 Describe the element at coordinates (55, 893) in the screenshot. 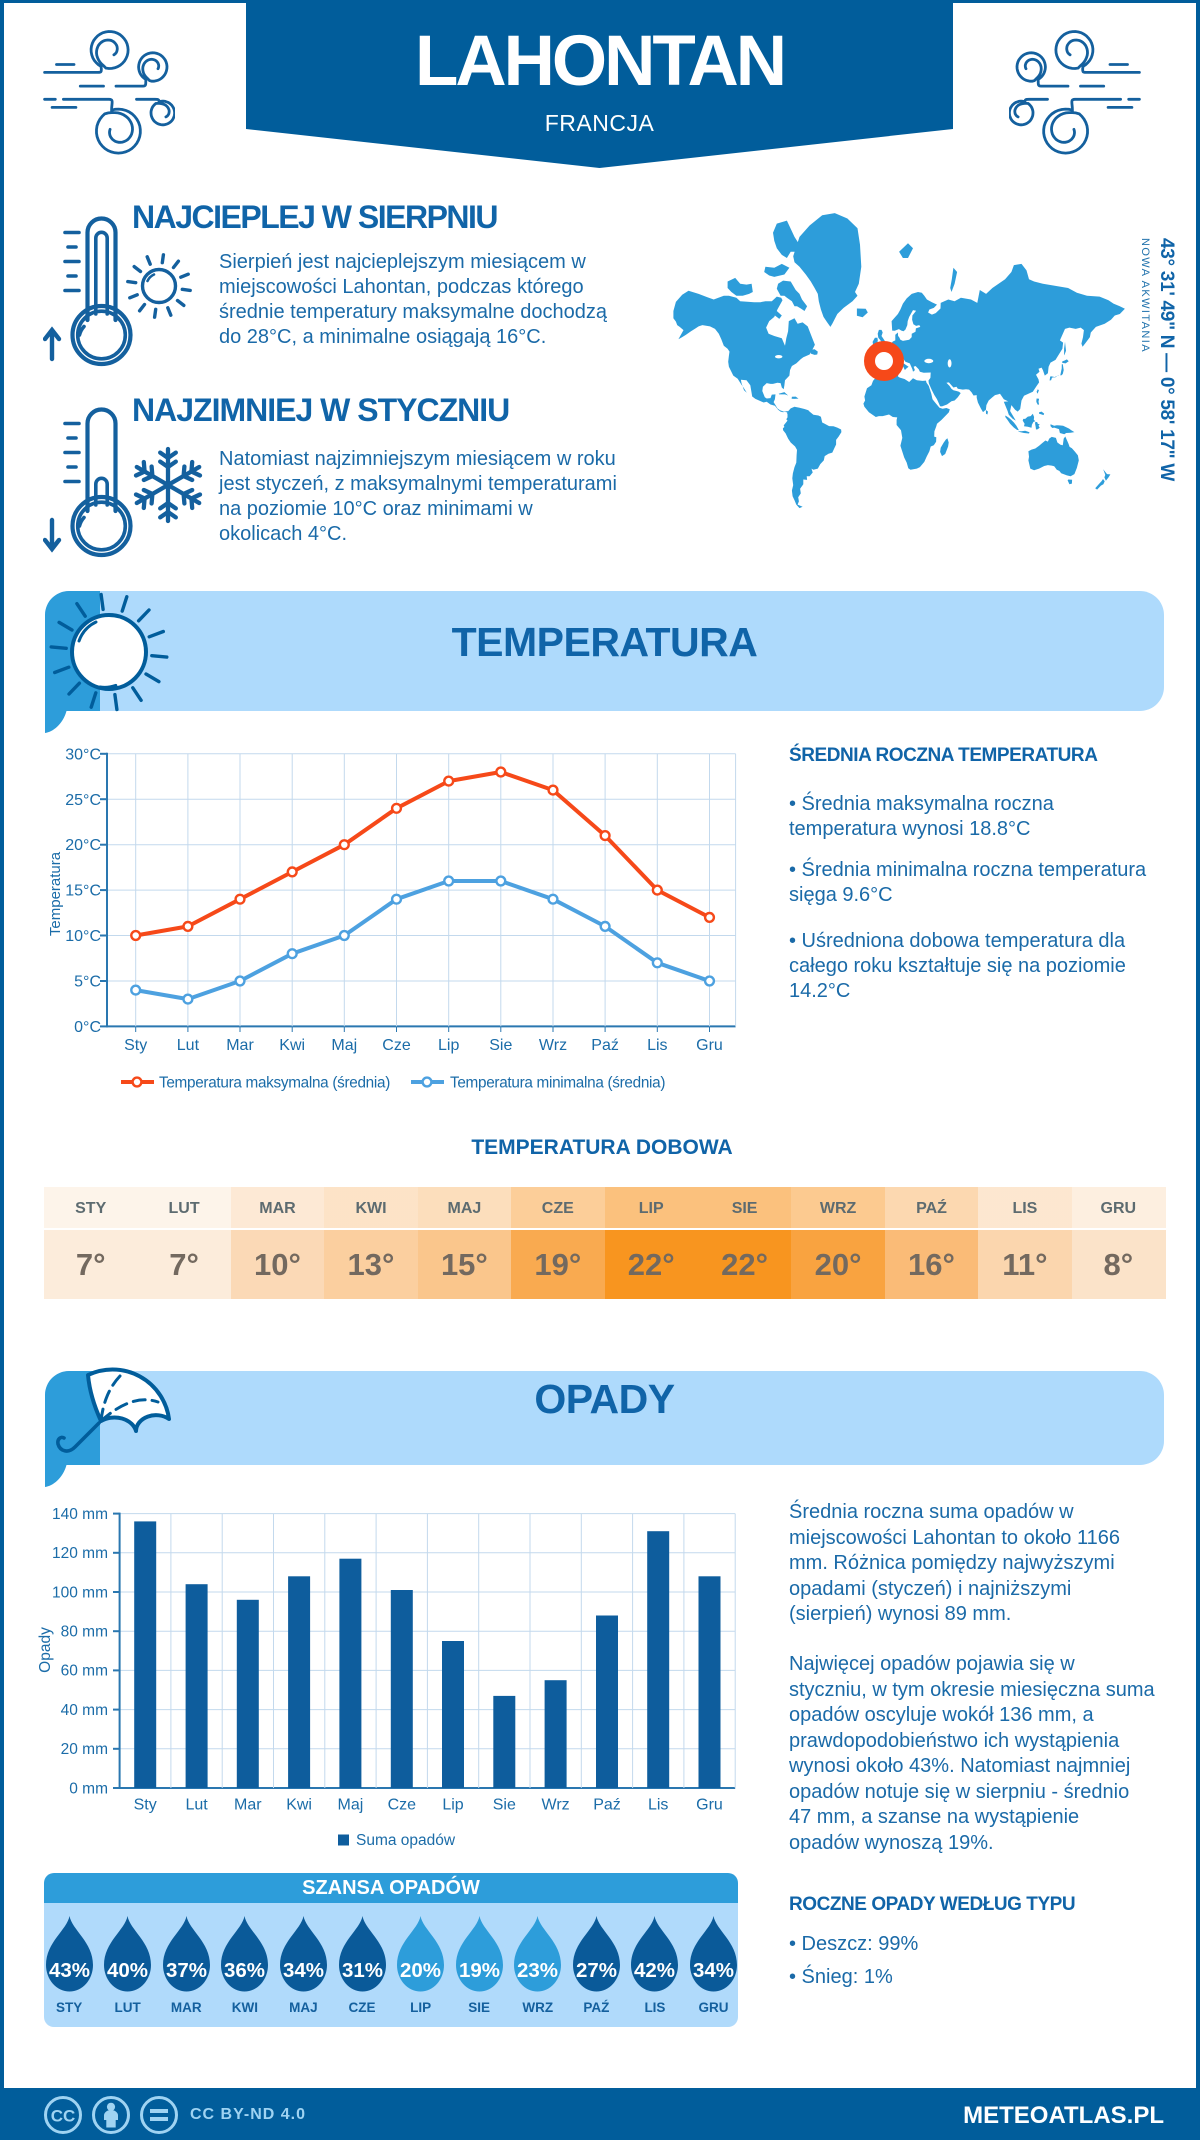

I see `svg-text: Temperatura` at that location.